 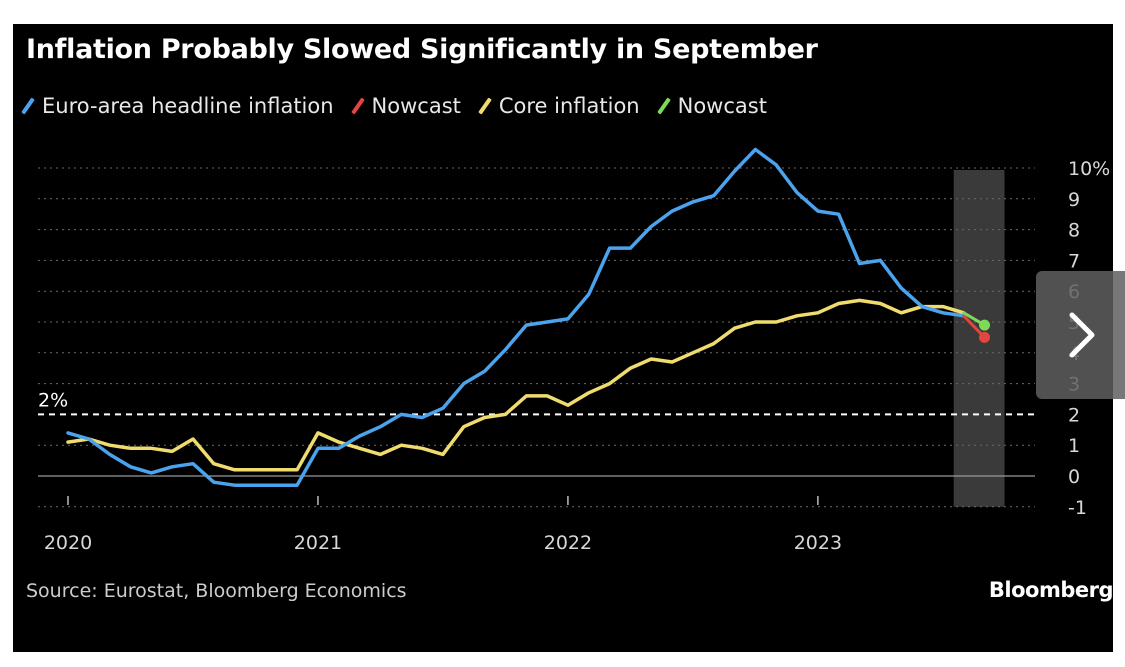 What do you see at coordinates (485, 106) in the screenshot?
I see `legend-swatch-core` at bounding box center [485, 106].